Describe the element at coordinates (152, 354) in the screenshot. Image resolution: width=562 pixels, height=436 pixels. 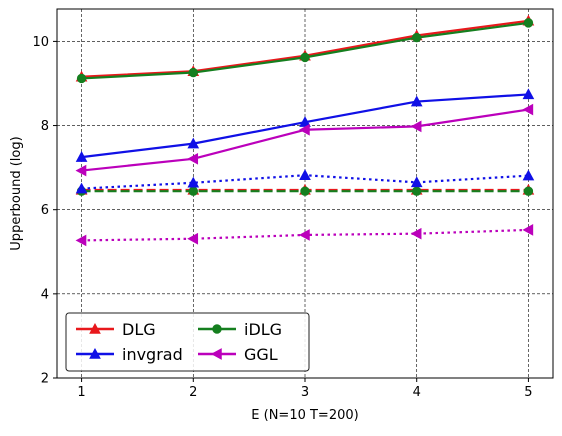
I see `legend-label: invgrad` at that location.